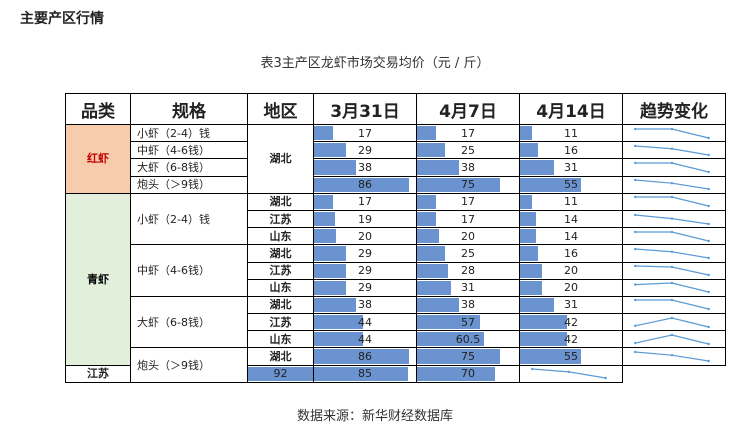 The width and height of the screenshot is (750, 431). What do you see at coordinates (189, 133) in the screenshot?
I see `spec-cell: 小虾（2-4）钱` at bounding box center [189, 133].